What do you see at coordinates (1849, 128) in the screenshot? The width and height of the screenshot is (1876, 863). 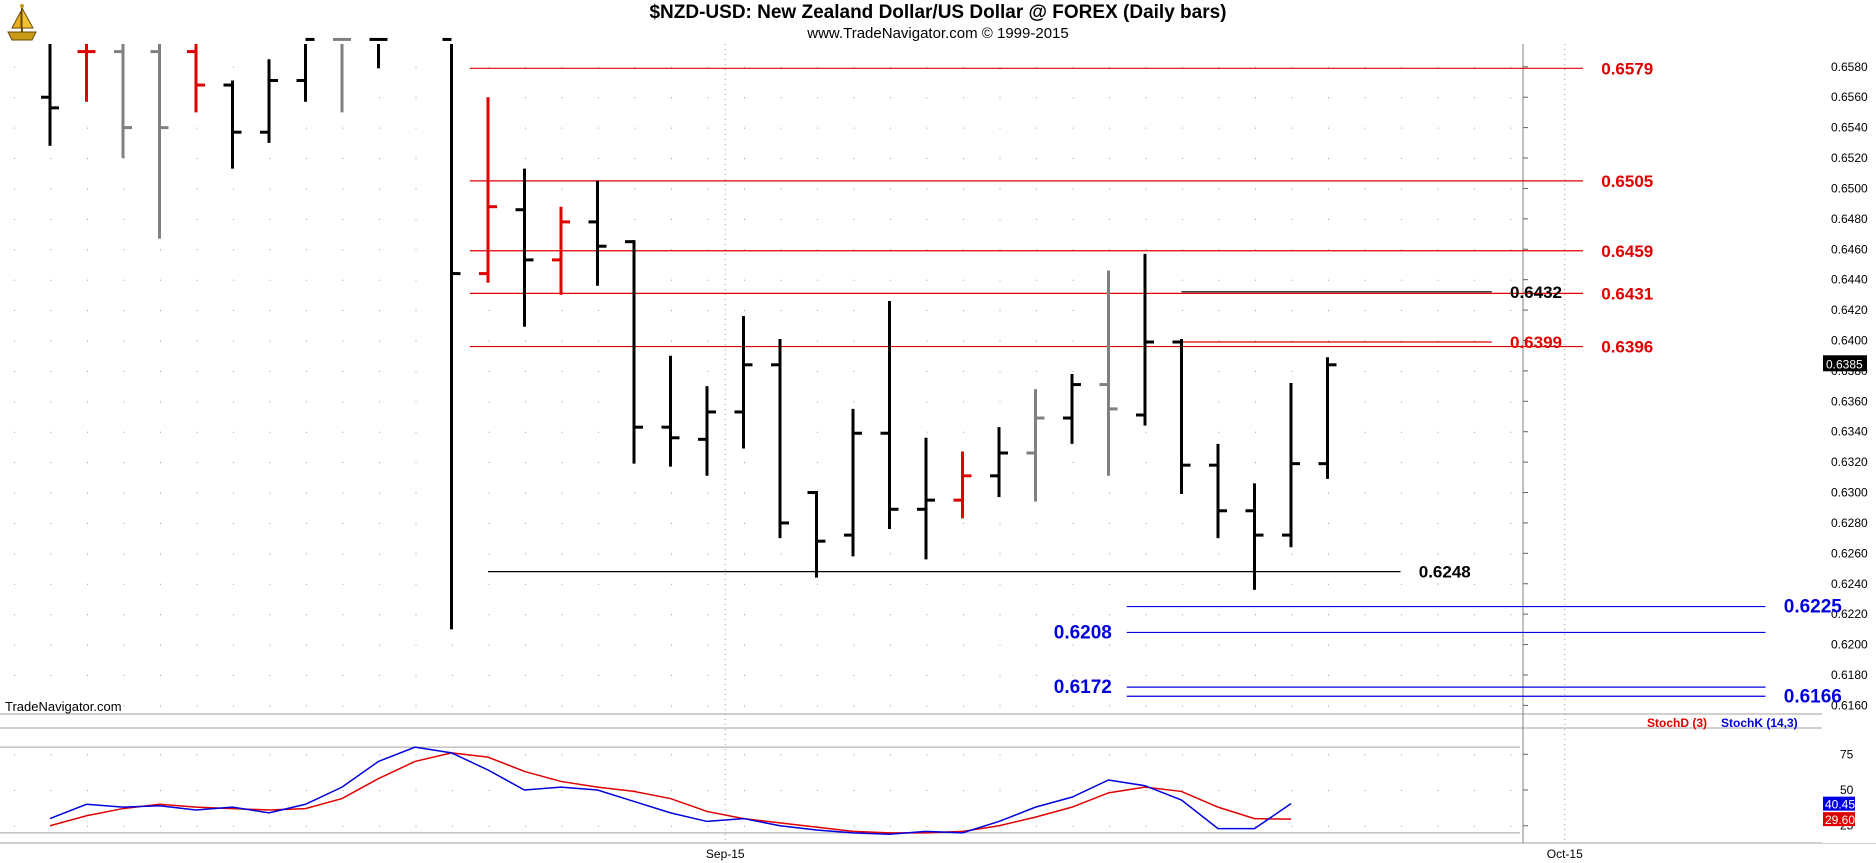 I see `price-tick-label: 0.6540` at bounding box center [1849, 128].